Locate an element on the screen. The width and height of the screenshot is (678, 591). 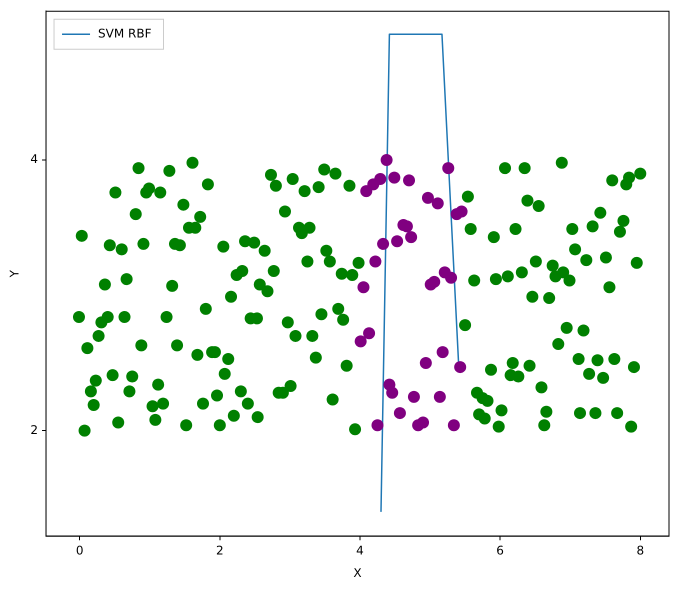
x-axis-title: X is located at coordinates (357, 573).